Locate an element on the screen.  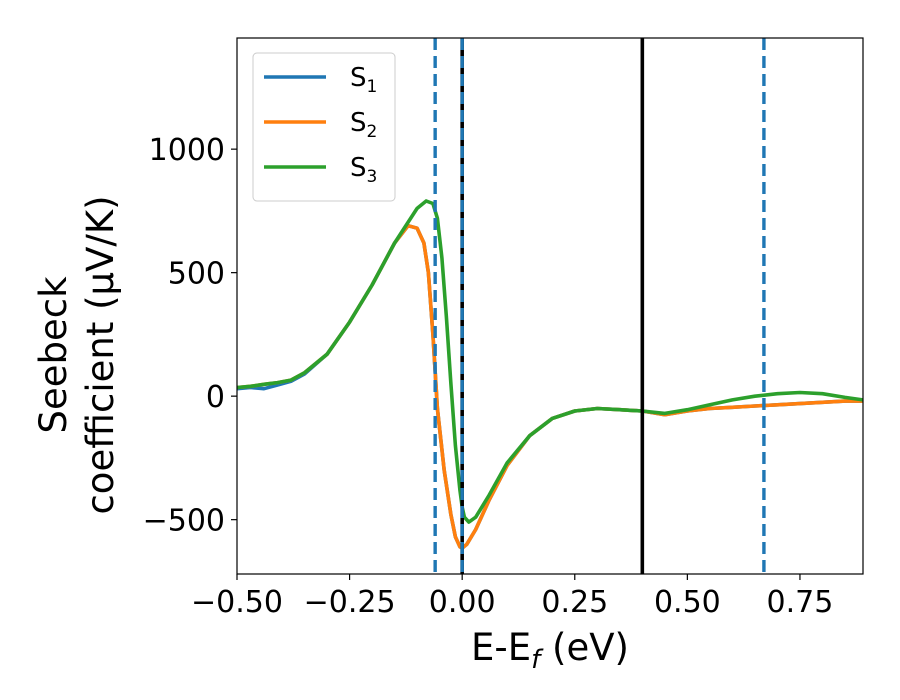
y-axis-label-line2: coefficient (μV/K) is located at coordinates (100, 354).